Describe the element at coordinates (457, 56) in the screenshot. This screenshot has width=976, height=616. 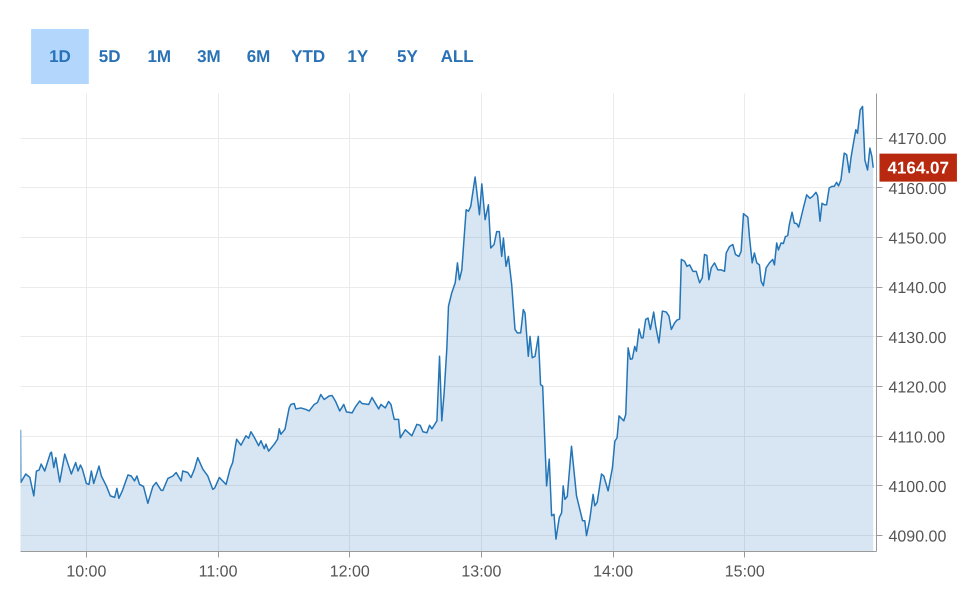
I see `text: ALL` at that location.